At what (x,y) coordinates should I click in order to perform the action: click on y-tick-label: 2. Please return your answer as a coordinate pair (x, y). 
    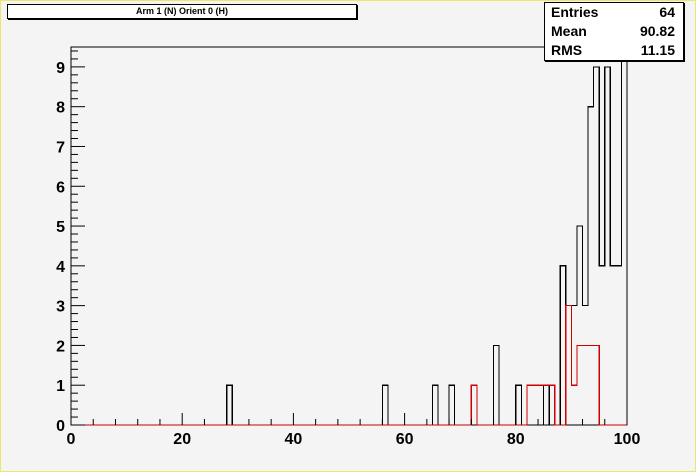
    Looking at the image, I should click on (60, 346).